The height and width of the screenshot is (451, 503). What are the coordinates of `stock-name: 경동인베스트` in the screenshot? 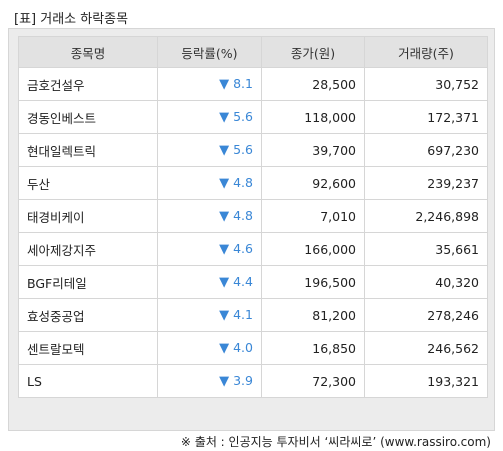 It's located at (88, 117).